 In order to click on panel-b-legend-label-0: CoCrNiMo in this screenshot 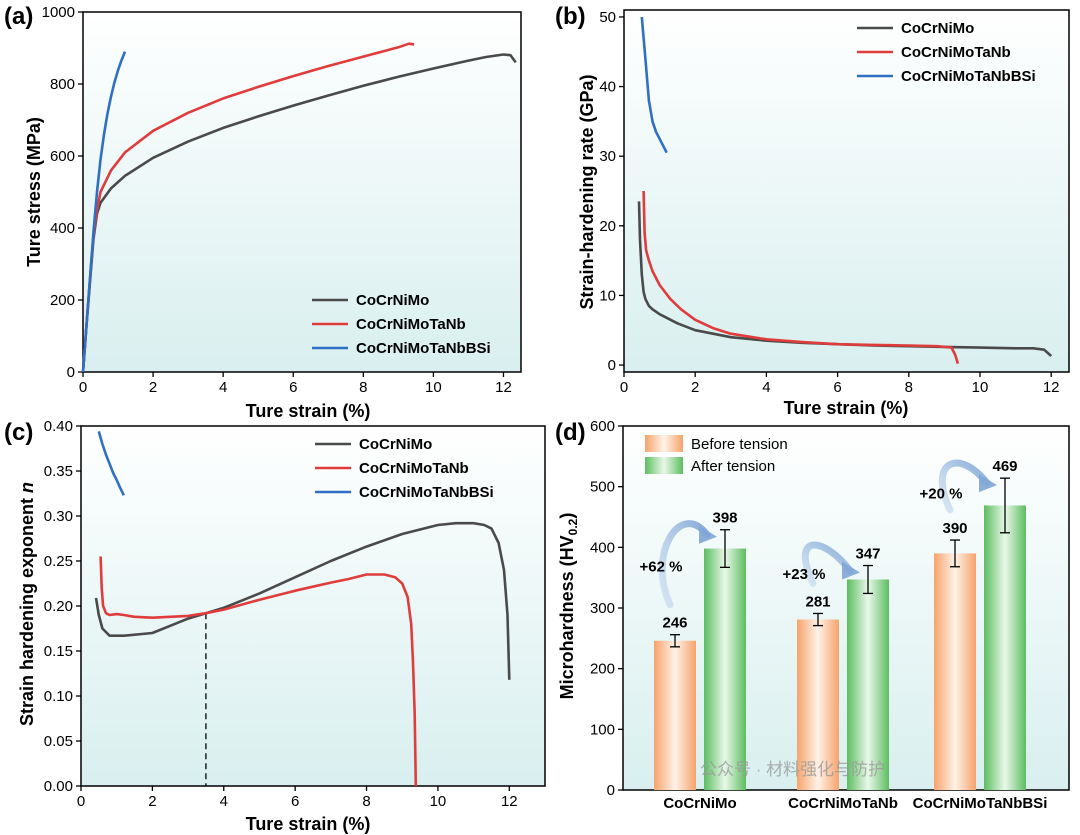, I will do `click(937, 28)`.